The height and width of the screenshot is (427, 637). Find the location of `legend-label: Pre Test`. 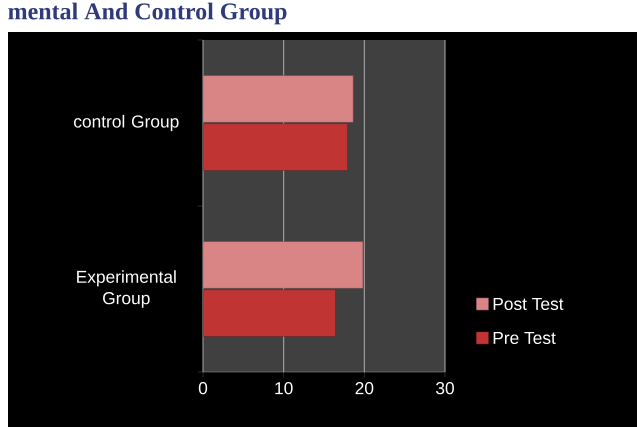

legend-label: Pre Test is located at coordinates (525, 338).